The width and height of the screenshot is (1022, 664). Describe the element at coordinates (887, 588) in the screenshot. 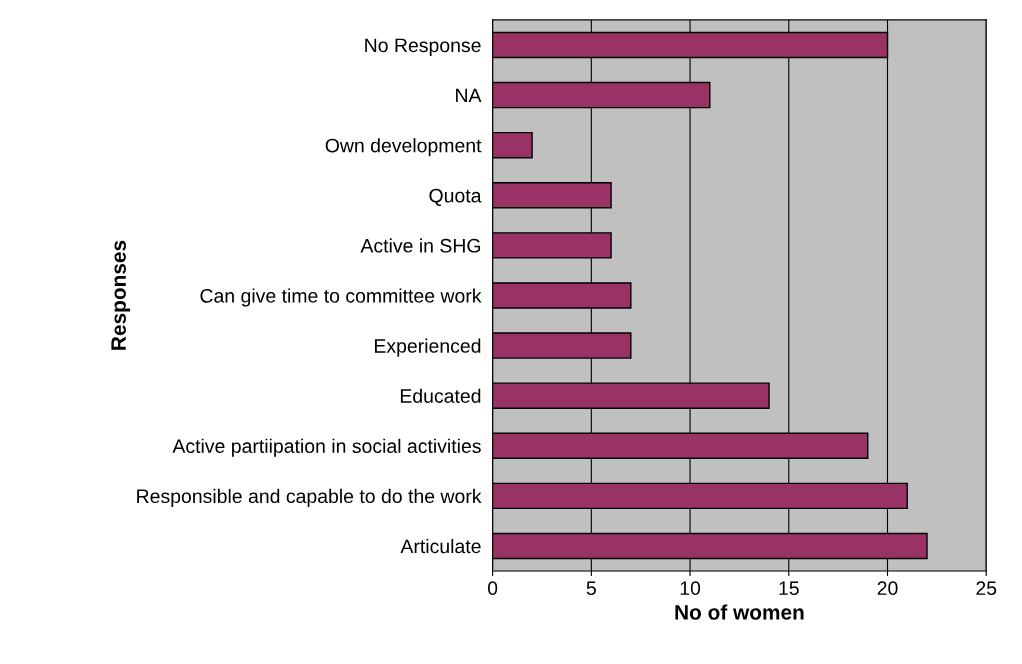

I see `x-tick-label: 20` at that location.